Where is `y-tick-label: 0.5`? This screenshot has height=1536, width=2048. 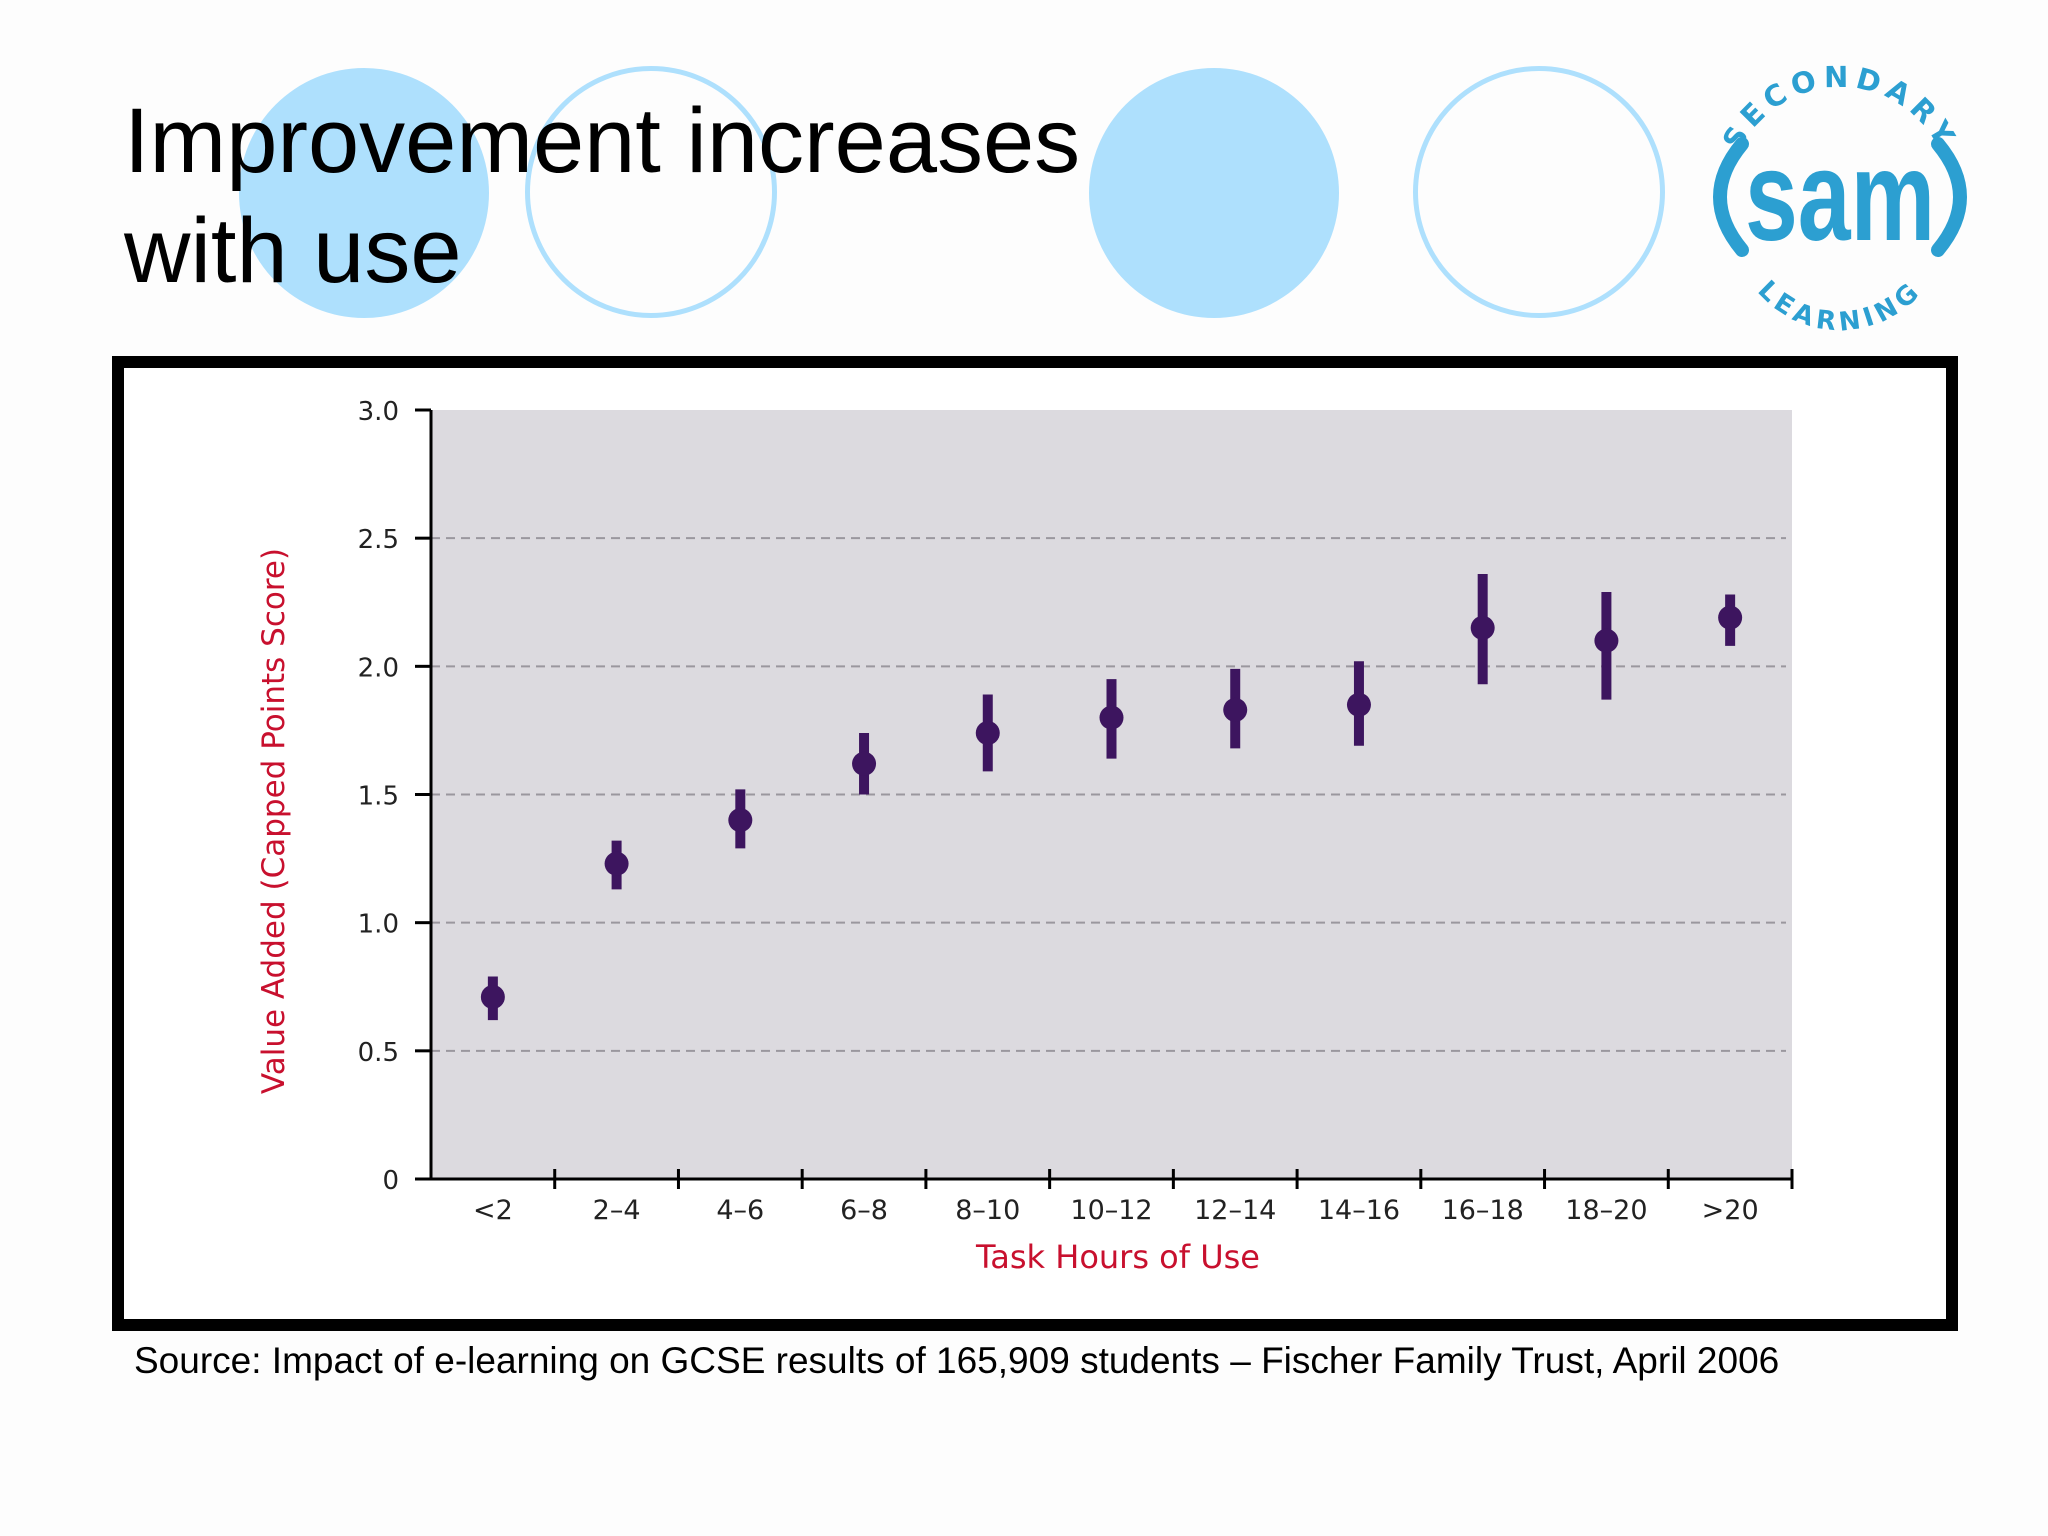 y-tick-label: 0.5 is located at coordinates (378, 1053).